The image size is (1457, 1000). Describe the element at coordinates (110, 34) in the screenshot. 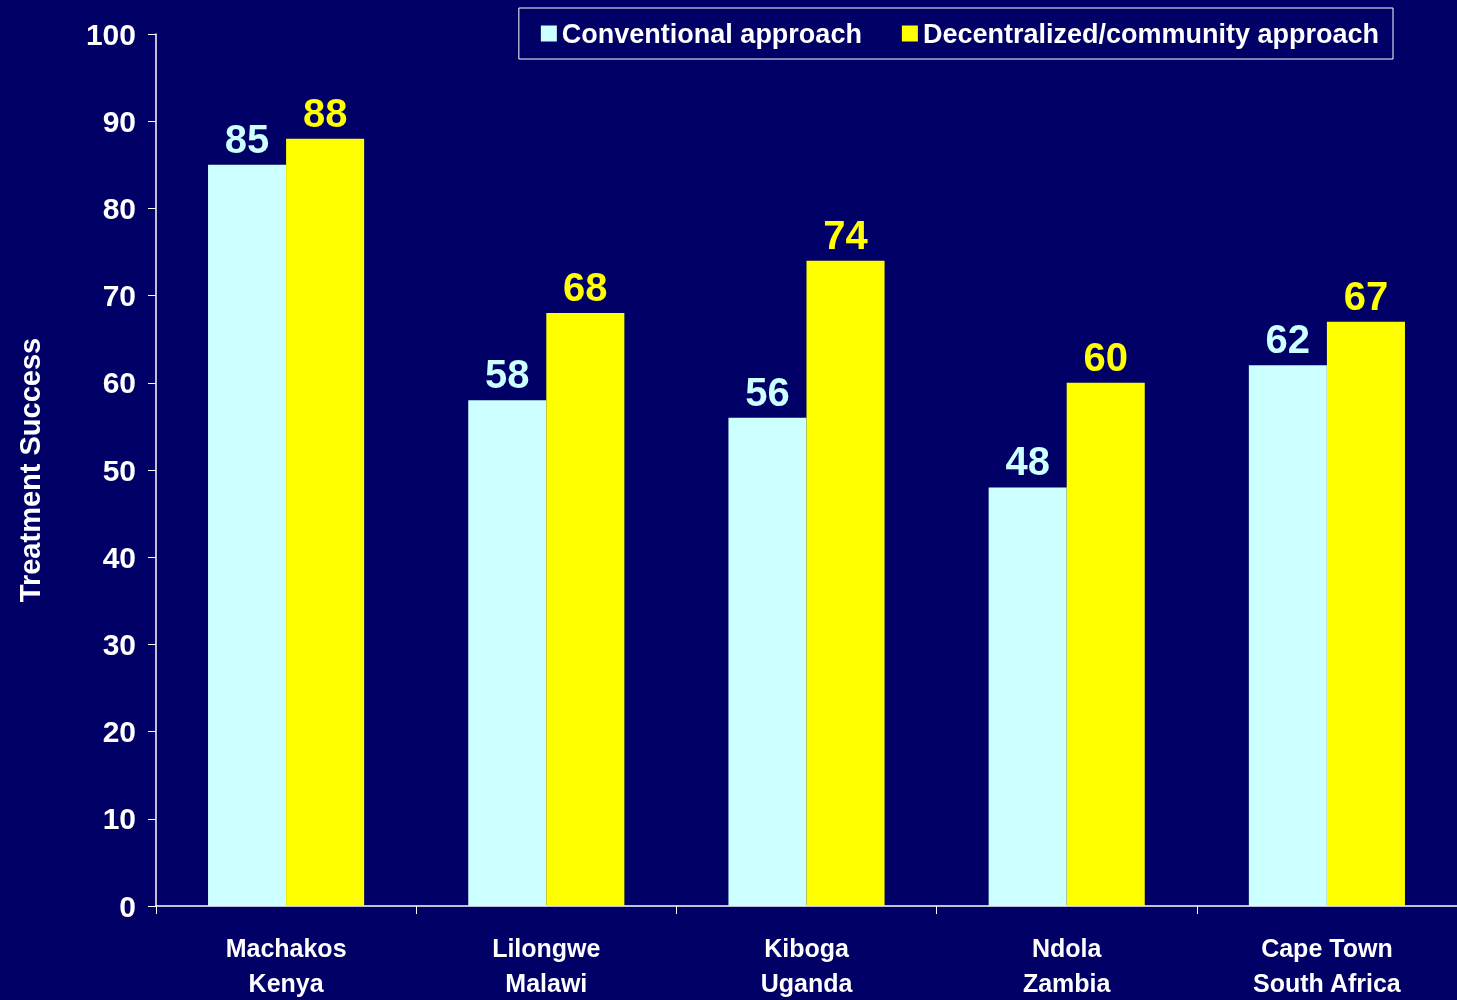

I see `y-tick-label: 100` at that location.